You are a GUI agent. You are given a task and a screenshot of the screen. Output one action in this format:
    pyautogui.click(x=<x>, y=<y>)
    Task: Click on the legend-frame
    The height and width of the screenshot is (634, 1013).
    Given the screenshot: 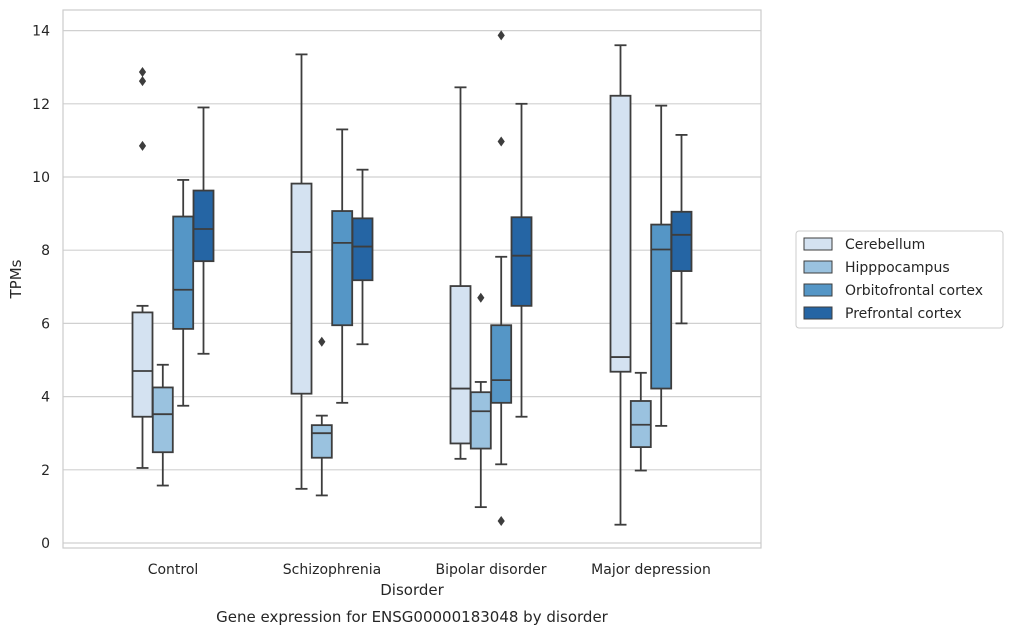 What is the action you would take?
    pyautogui.click(x=899, y=279)
    